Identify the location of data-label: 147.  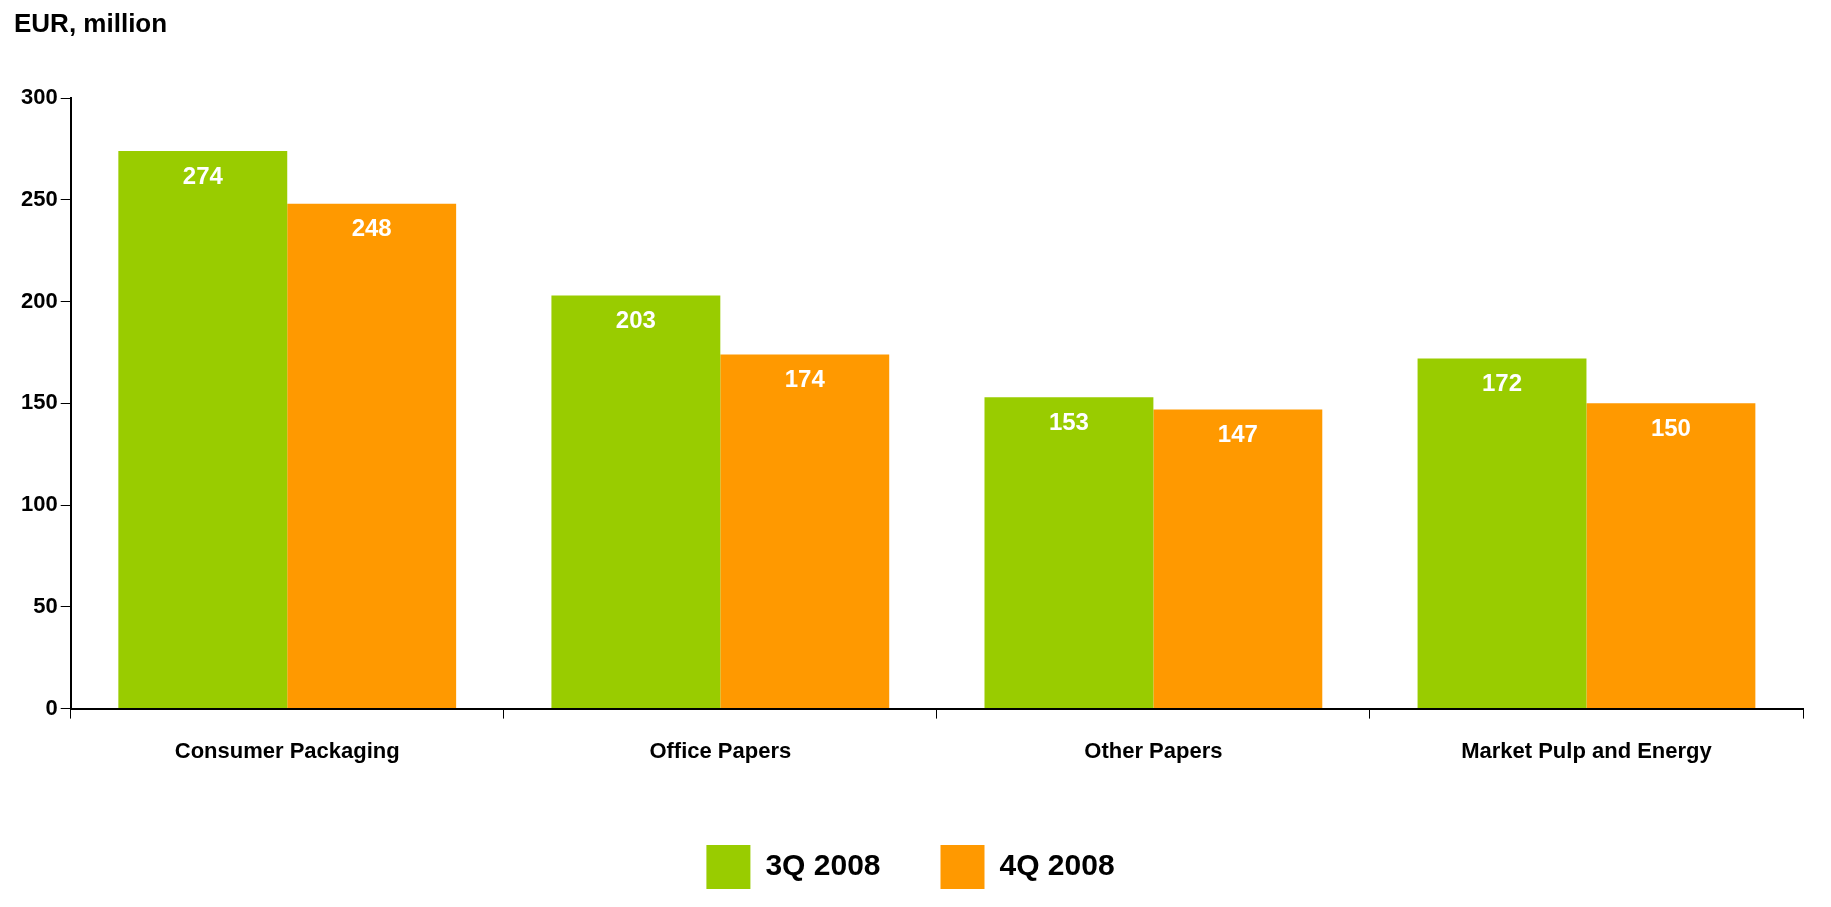
(1237, 434).